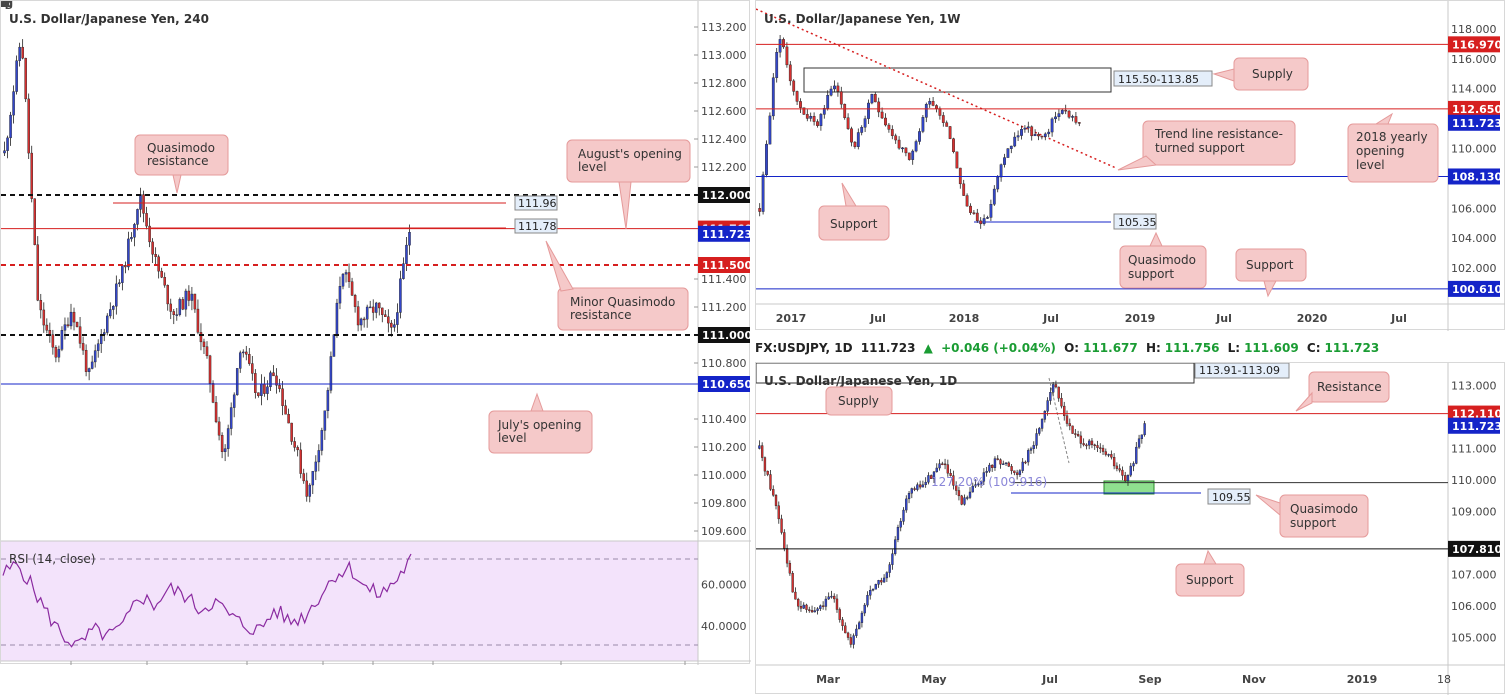 The height and width of the screenshot is (695, 1505). What do you see at coordinates (726, 384) in the screenshot?
I see `level-label-110.650: 110.650` at bounding box center [726, 384].